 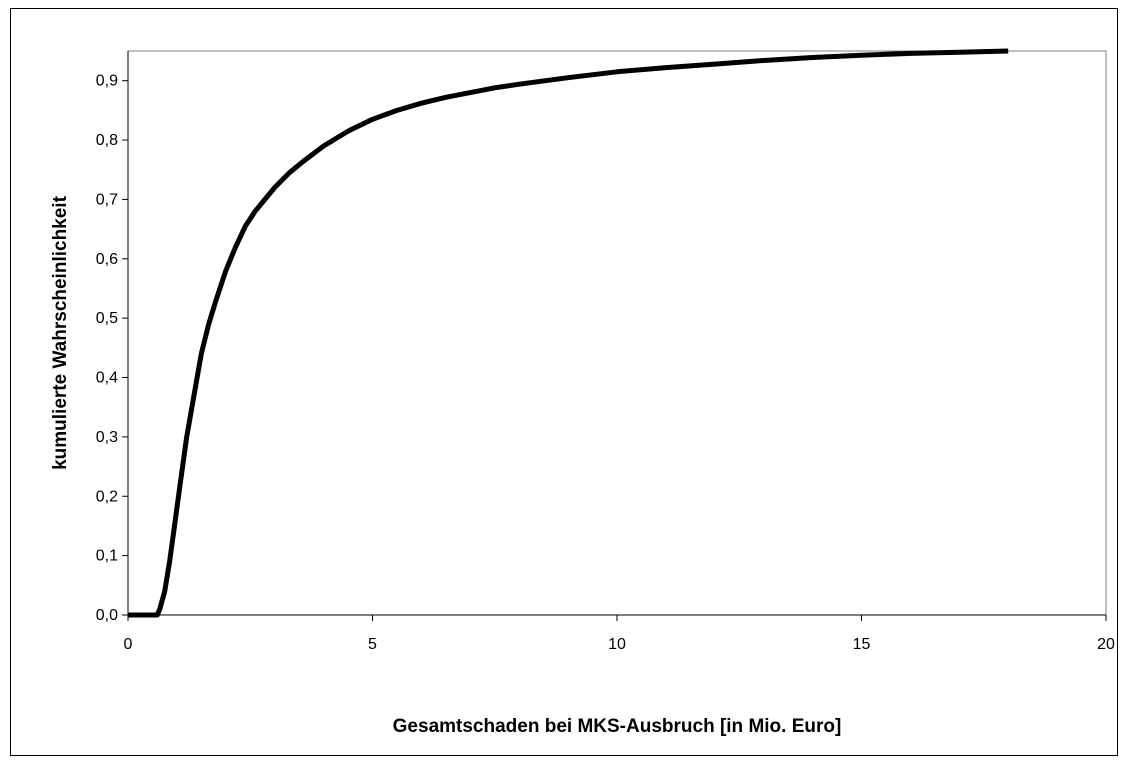 What do you see at coordinates (107, 140) in the screenshot?
I see `y-tick-label: 0,8` at bounding box center [107, 140].